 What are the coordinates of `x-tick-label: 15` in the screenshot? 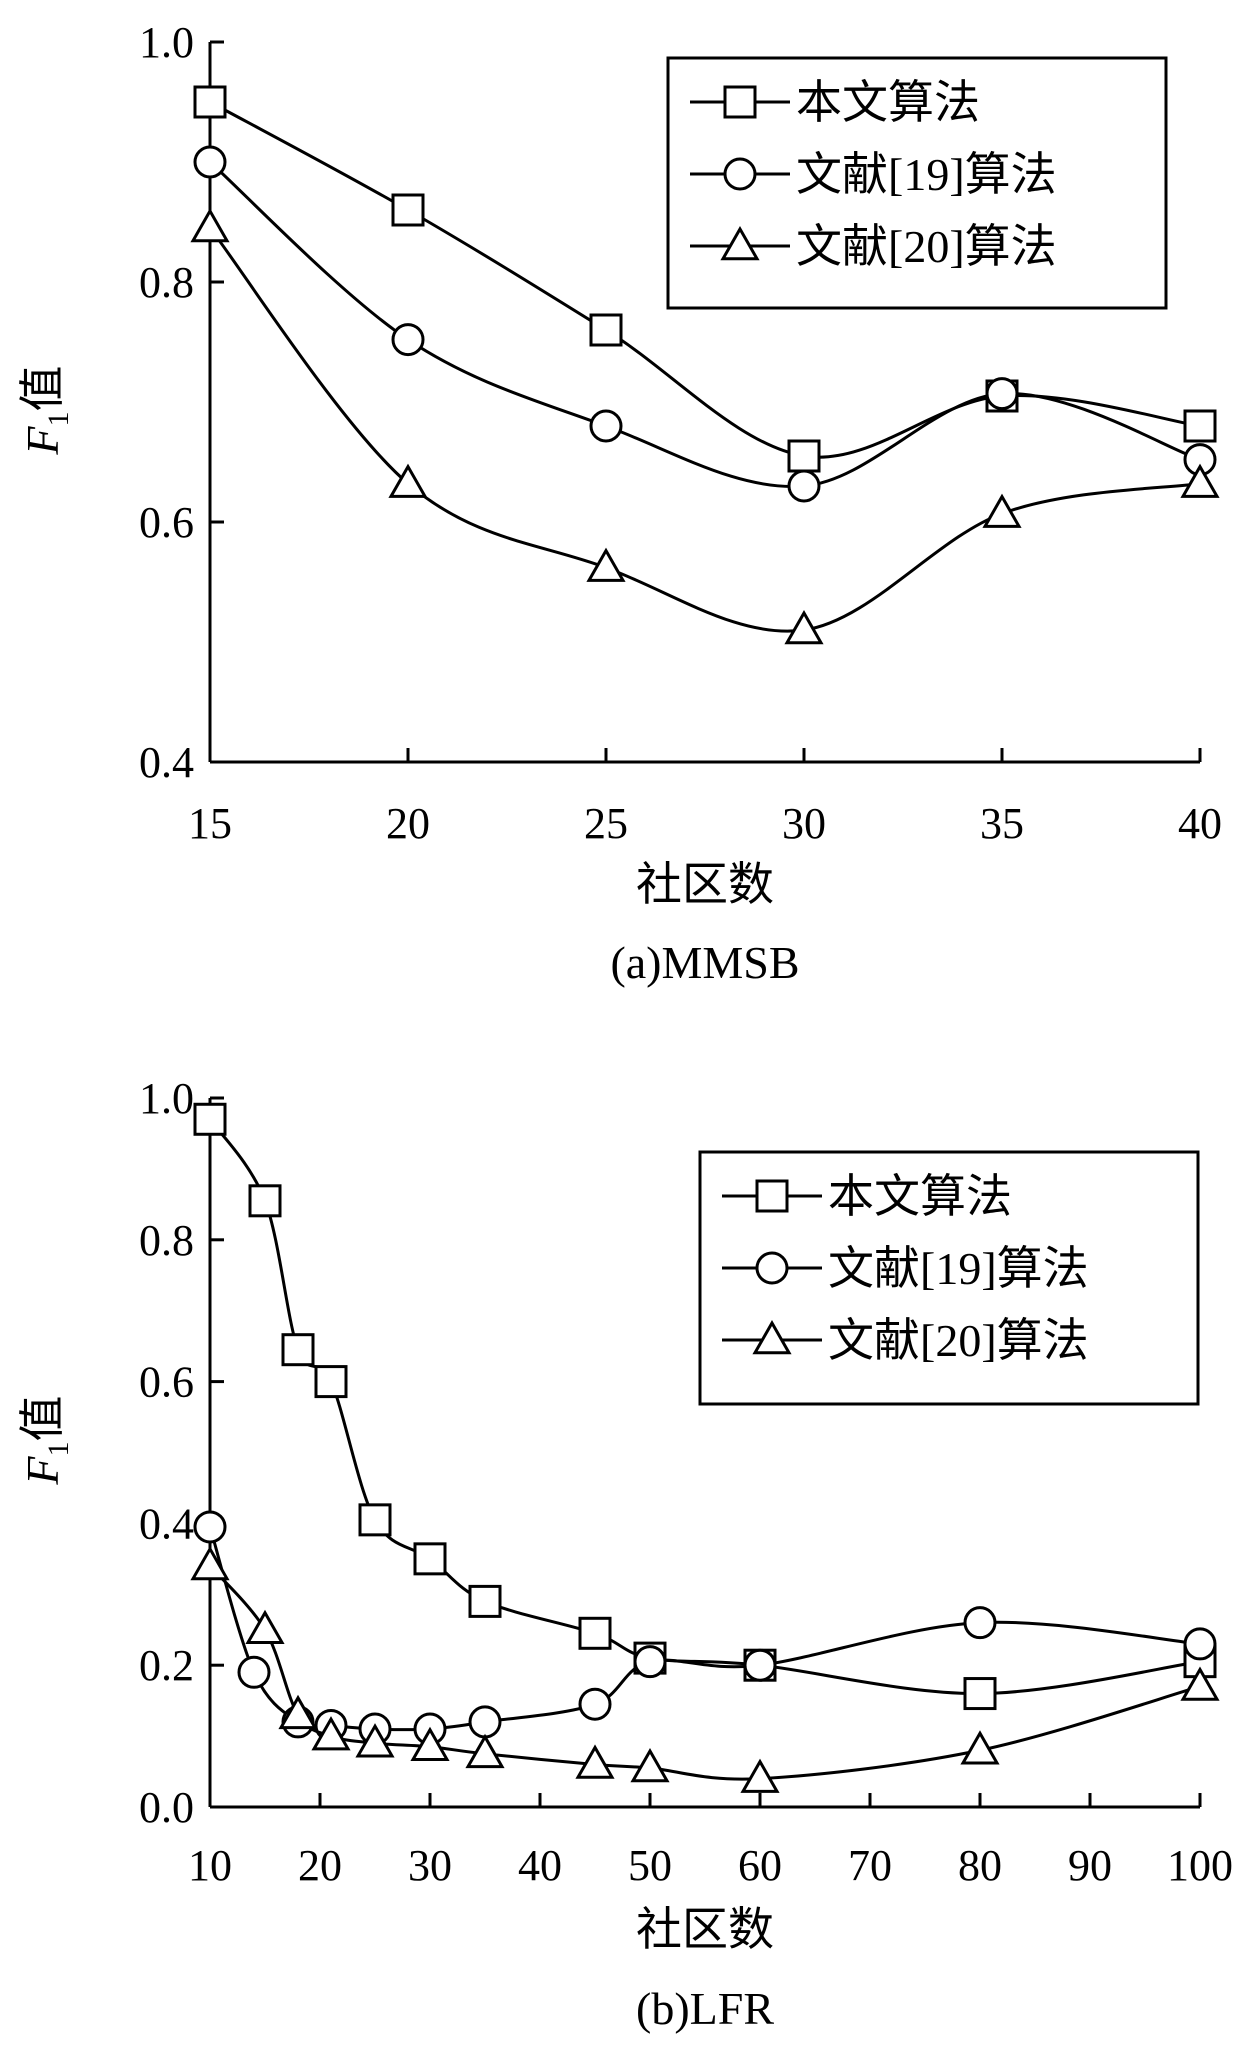 It's located at (210, 823).